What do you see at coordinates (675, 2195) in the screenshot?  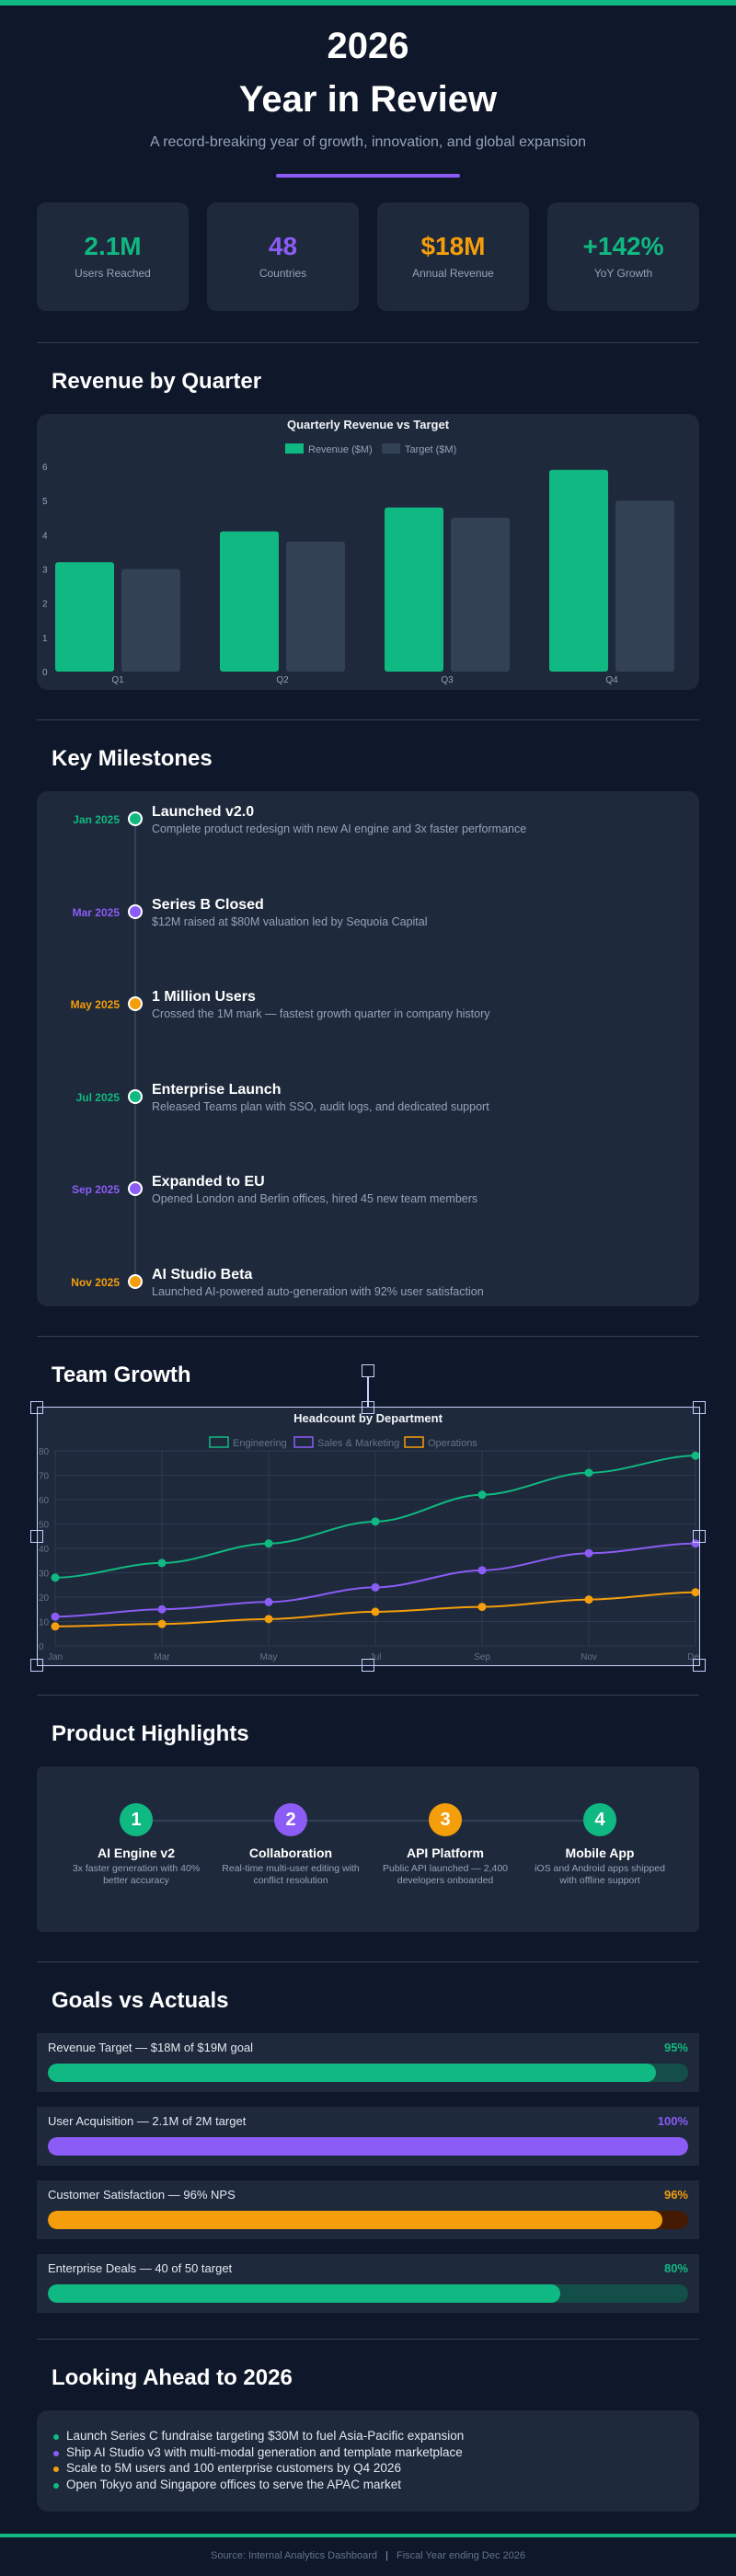 I see `goal-percent: 96%` at bounding box center [675, 2195].